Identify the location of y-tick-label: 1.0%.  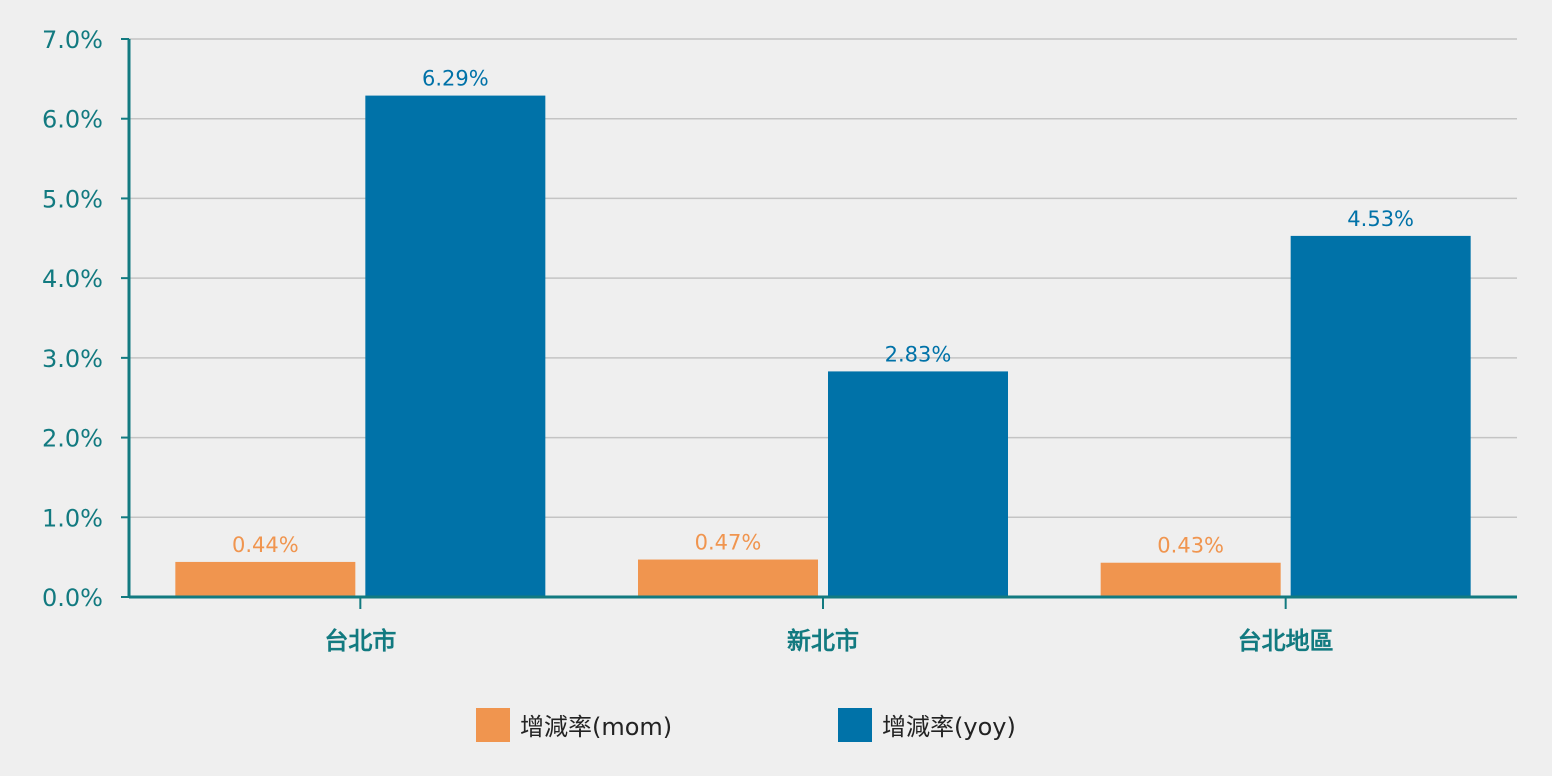
(72, 518).